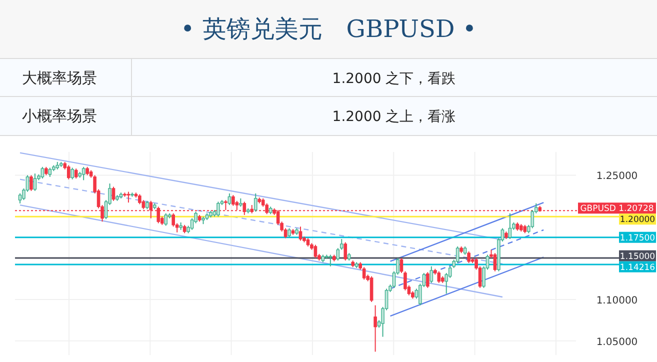 The image size is (657, 362). I want to click on table-cell: 1.2000 之下，看跌, so click(394, 79).